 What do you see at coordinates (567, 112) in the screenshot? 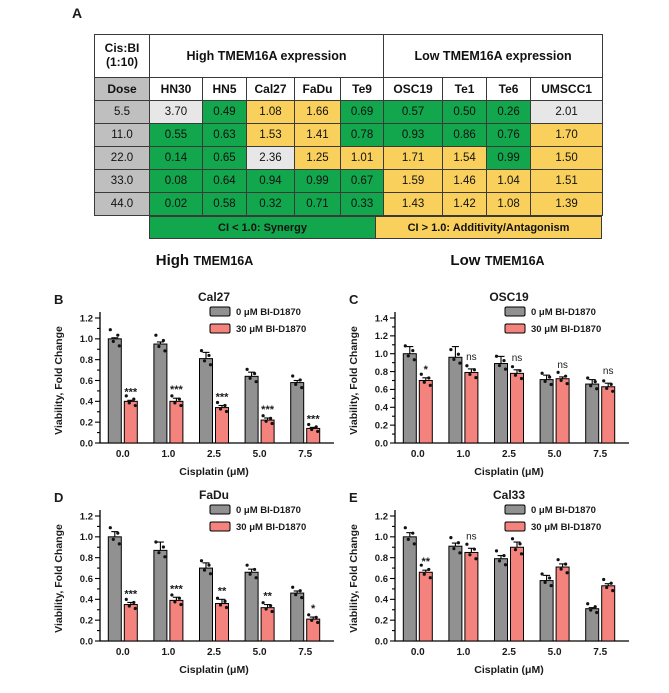
I see `ci-value-cell: 2.01` at bounding box center [567, 112].